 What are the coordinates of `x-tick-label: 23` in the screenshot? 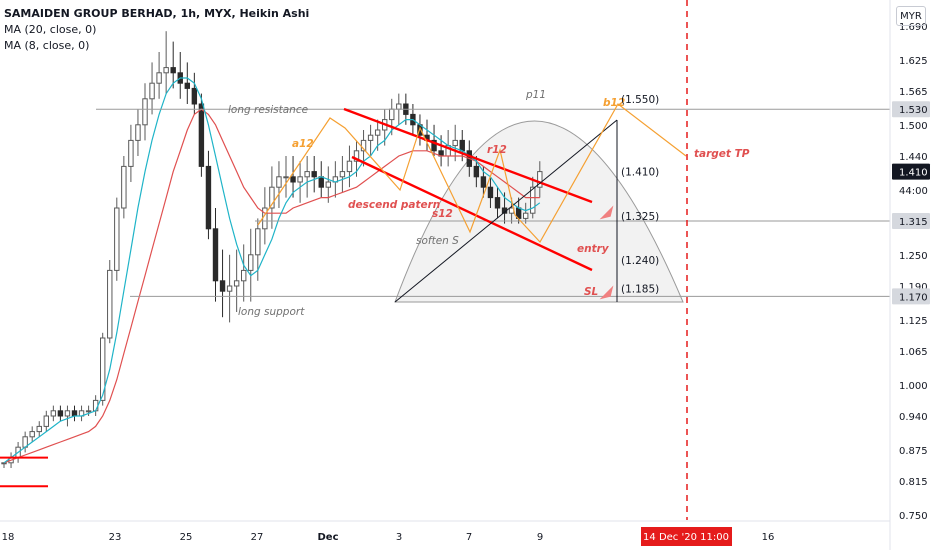 It's located at (115, 537).